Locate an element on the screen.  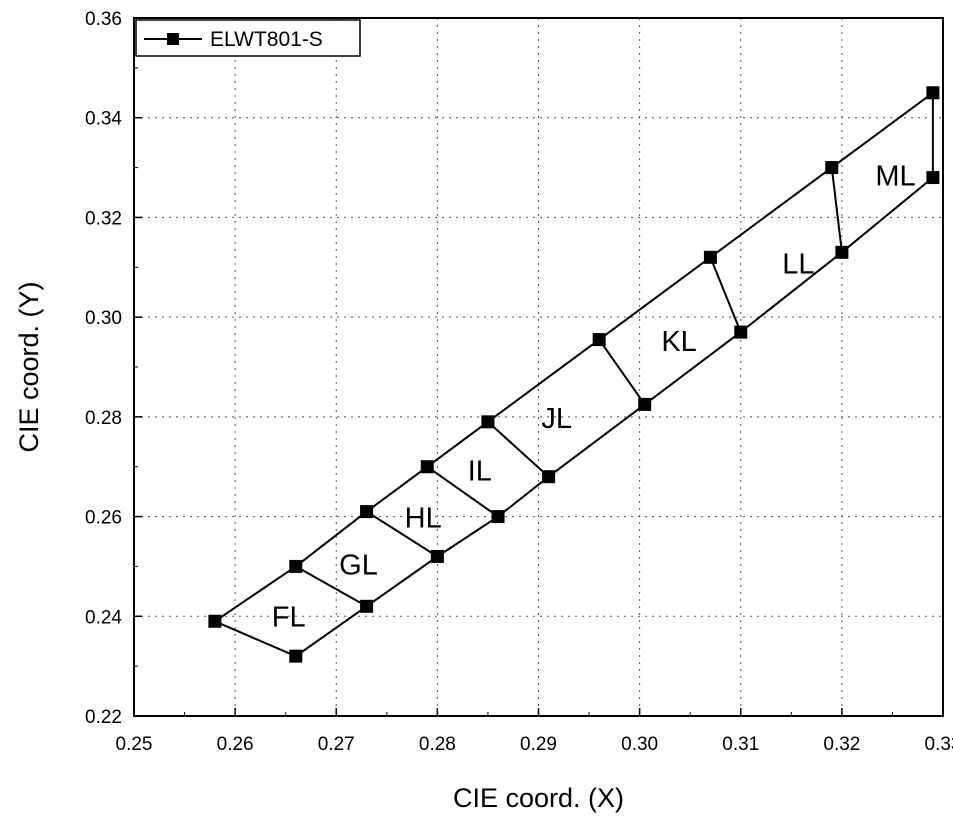
legend-marker-sample is located at coordinates (173, 39).